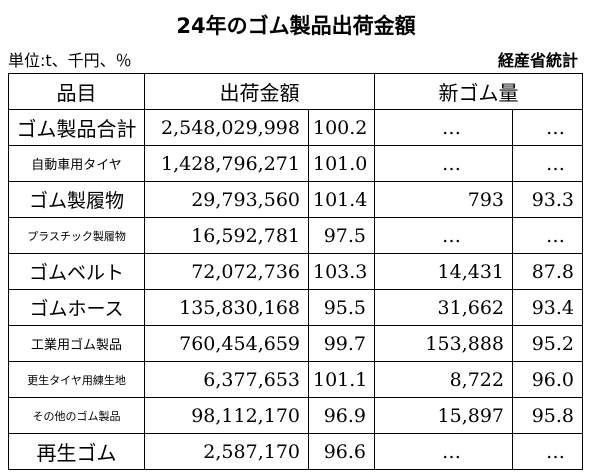  What do you see at coordinates (341, 451) in the screenshot?
I see `row-ratio: 96.6` at bounding box center [341, 451].